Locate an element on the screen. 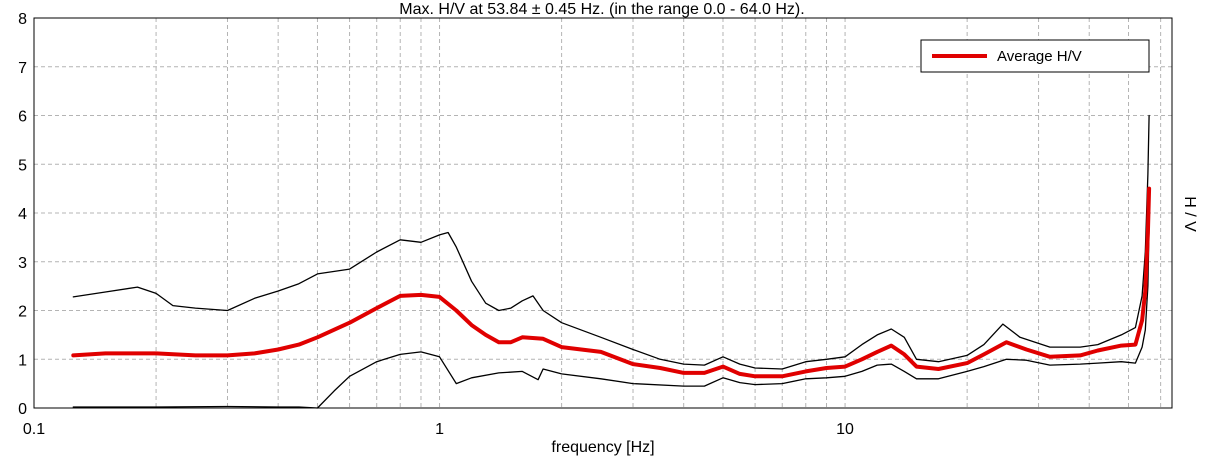 The image size is (1205, 461). y-tick-labels: 0 1 2 3 4 5 6 7 8 is located at coordinates (22, 214).